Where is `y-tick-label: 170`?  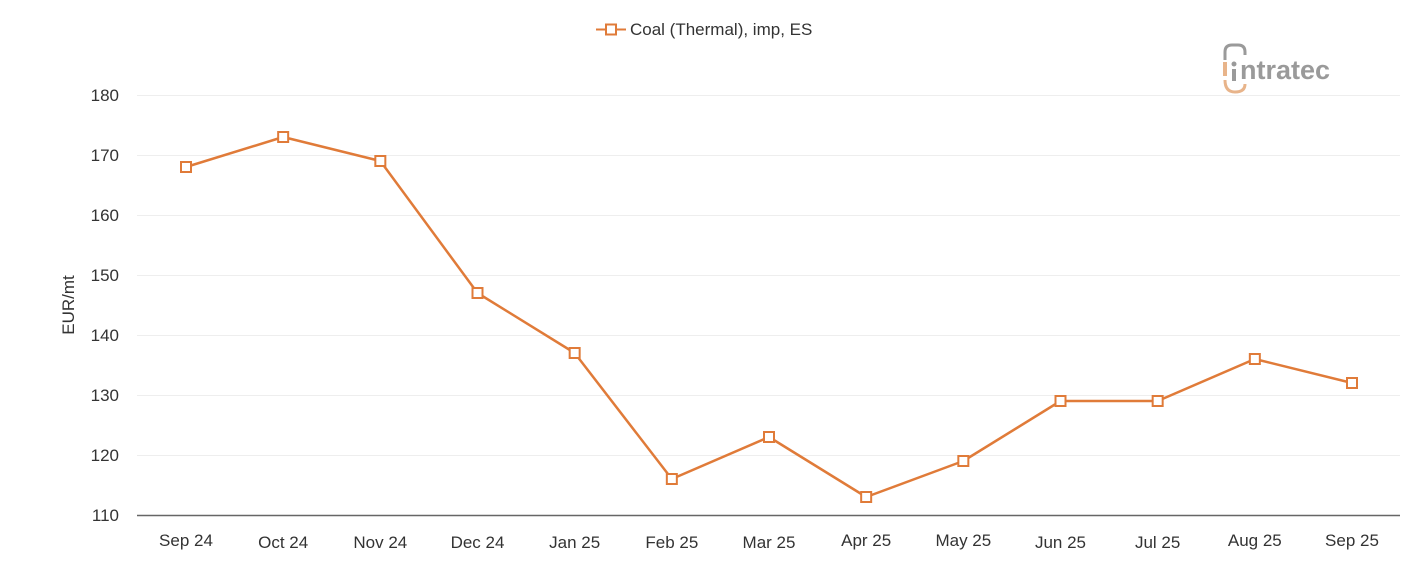
y-tick-label: 170 is located at coordinates (105, 155).